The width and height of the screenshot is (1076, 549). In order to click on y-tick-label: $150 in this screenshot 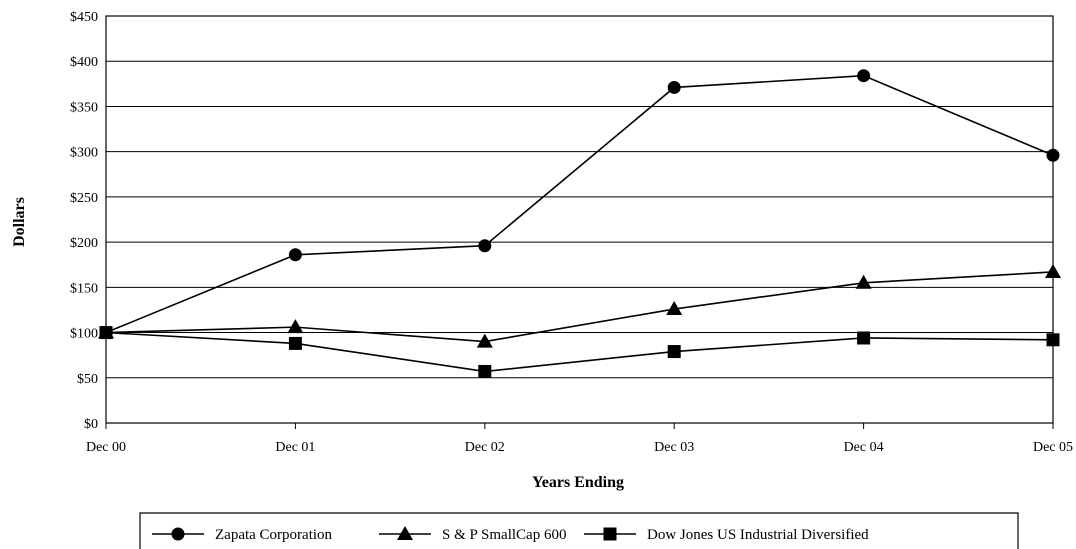, I will do `click(84, 288)`.